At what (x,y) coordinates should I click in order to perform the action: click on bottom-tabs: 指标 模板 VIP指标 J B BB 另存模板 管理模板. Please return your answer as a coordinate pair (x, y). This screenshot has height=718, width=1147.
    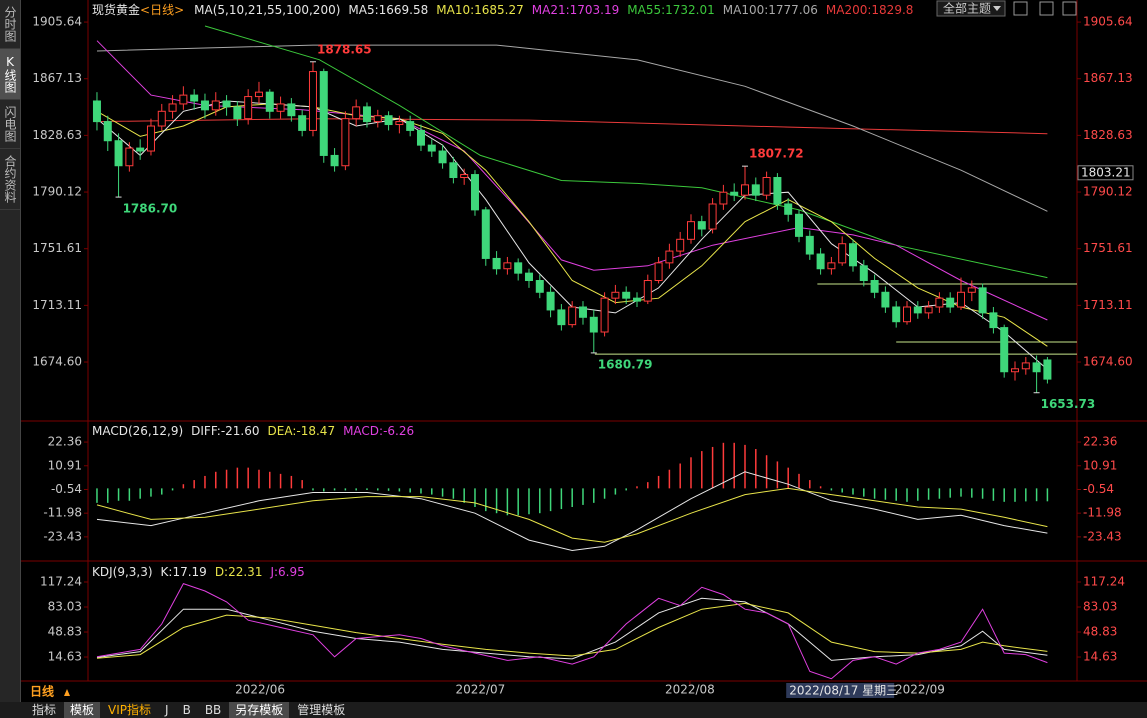
    Looking at the image, I should click on (573, 710).